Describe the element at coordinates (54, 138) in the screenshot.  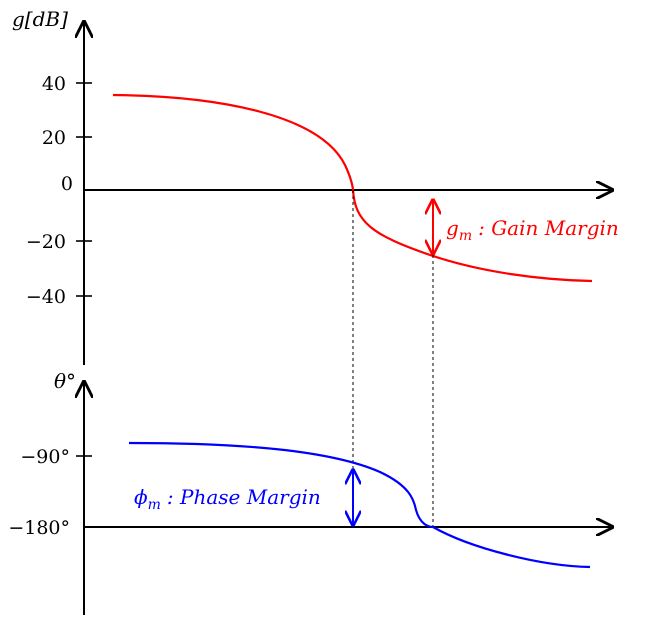
I see `gain-tick-label-20: 20` at that location.